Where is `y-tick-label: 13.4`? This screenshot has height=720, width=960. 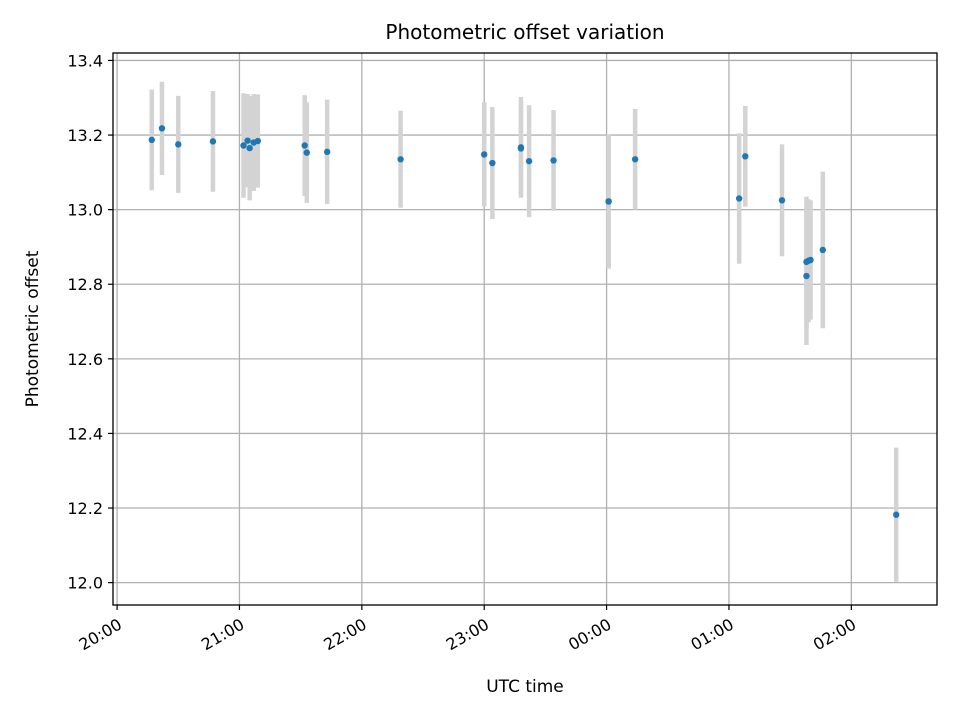
y-tick-label: 13.4 is located at coordinates (85, 60).